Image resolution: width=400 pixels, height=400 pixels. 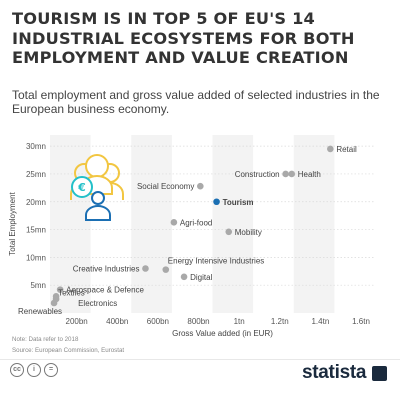 What do you see at coordinates (239, 321) in the screenshot?
I see `x-tick-label: 1tn` at bounding box center [239, 321].